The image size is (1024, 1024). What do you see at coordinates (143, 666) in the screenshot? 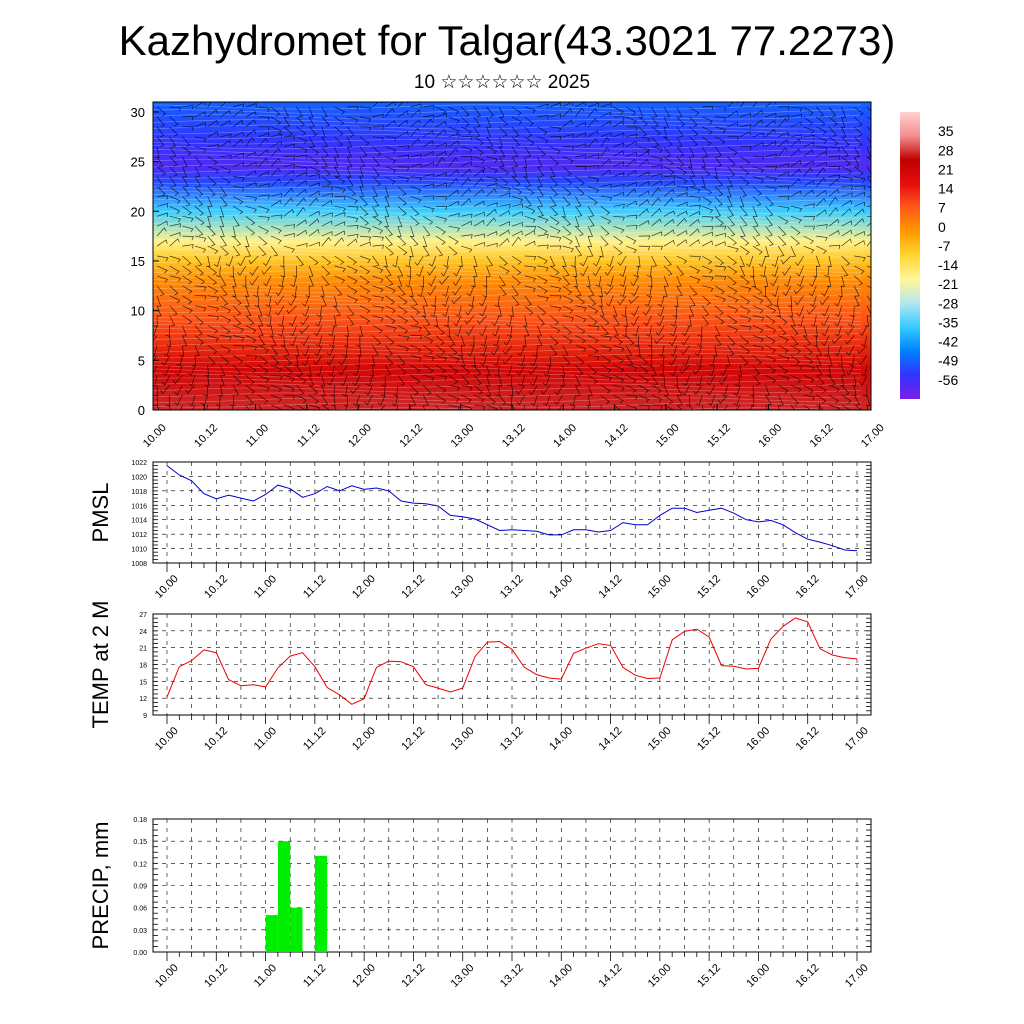
I see `y-tick-label: 18` at bounding box center [143, 666].